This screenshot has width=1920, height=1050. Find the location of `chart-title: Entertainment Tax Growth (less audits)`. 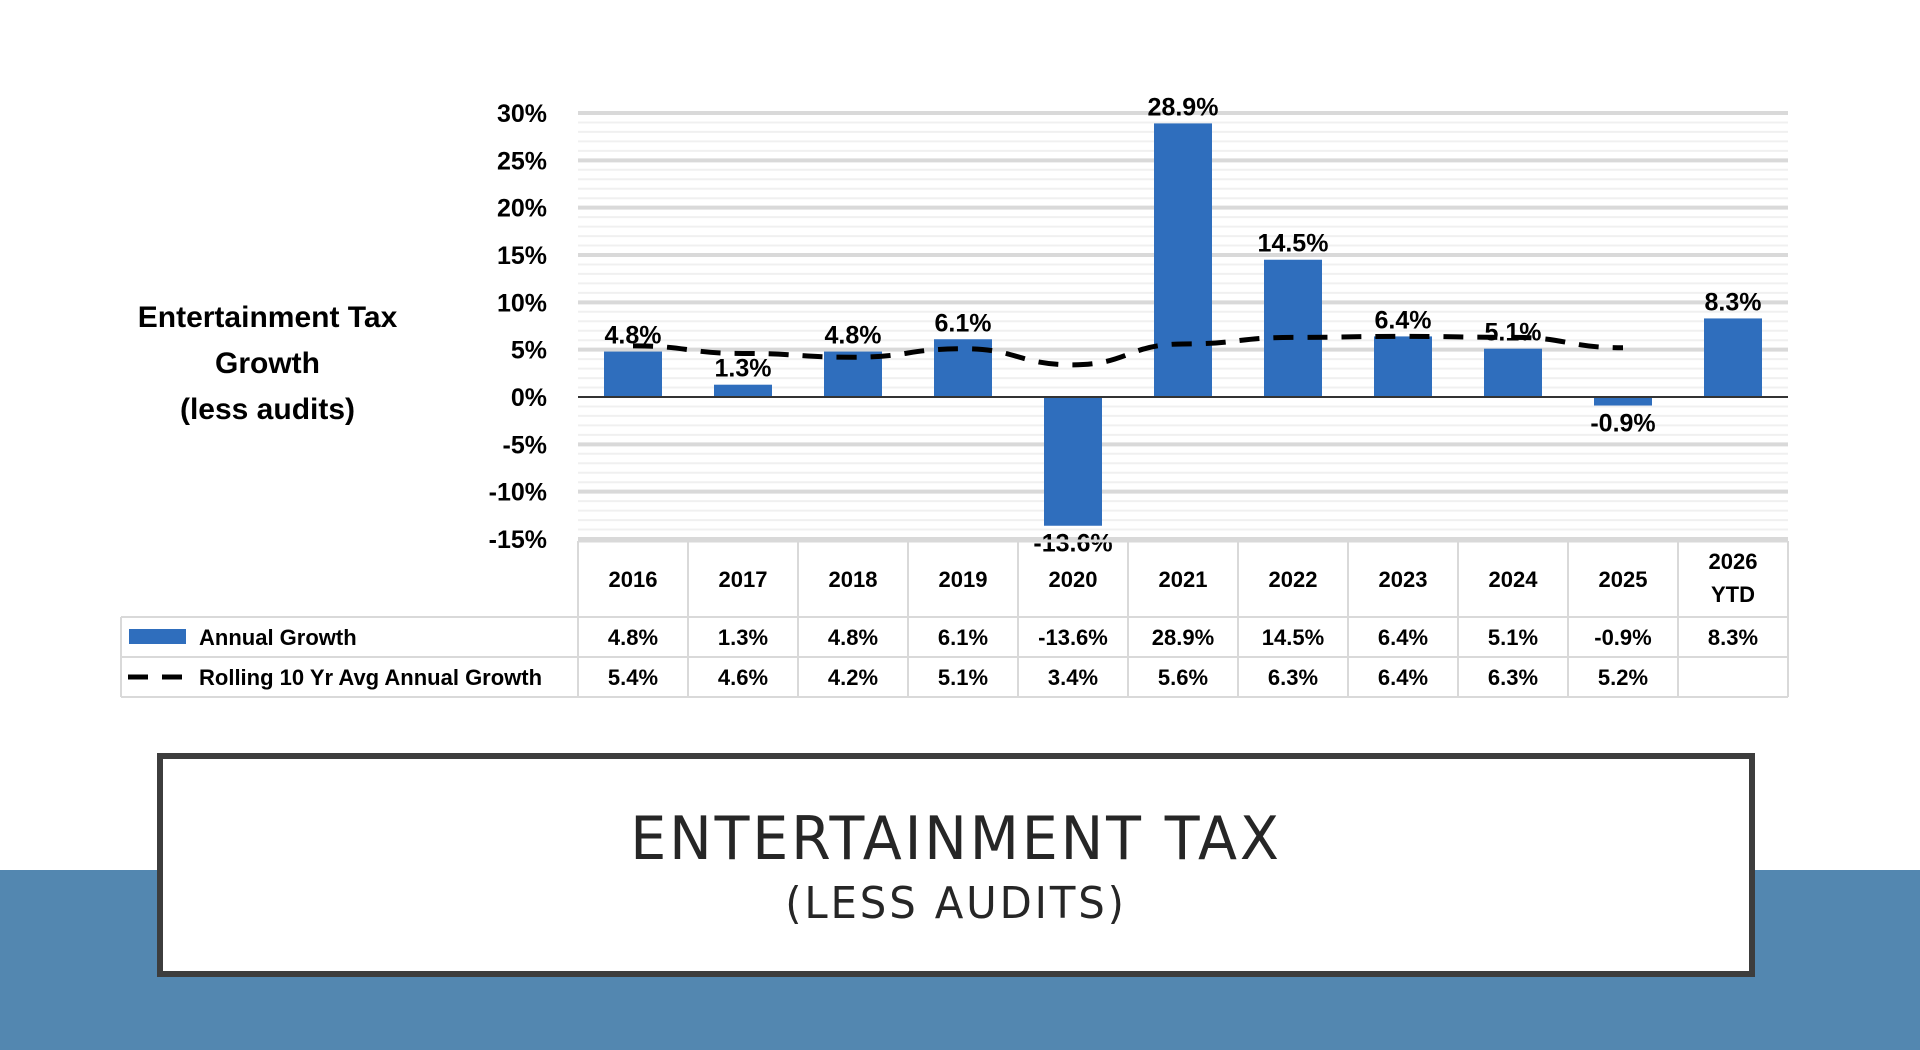

chart-title: Entertainment Tax Growth (less audits) is located at coordinates (267, 364).